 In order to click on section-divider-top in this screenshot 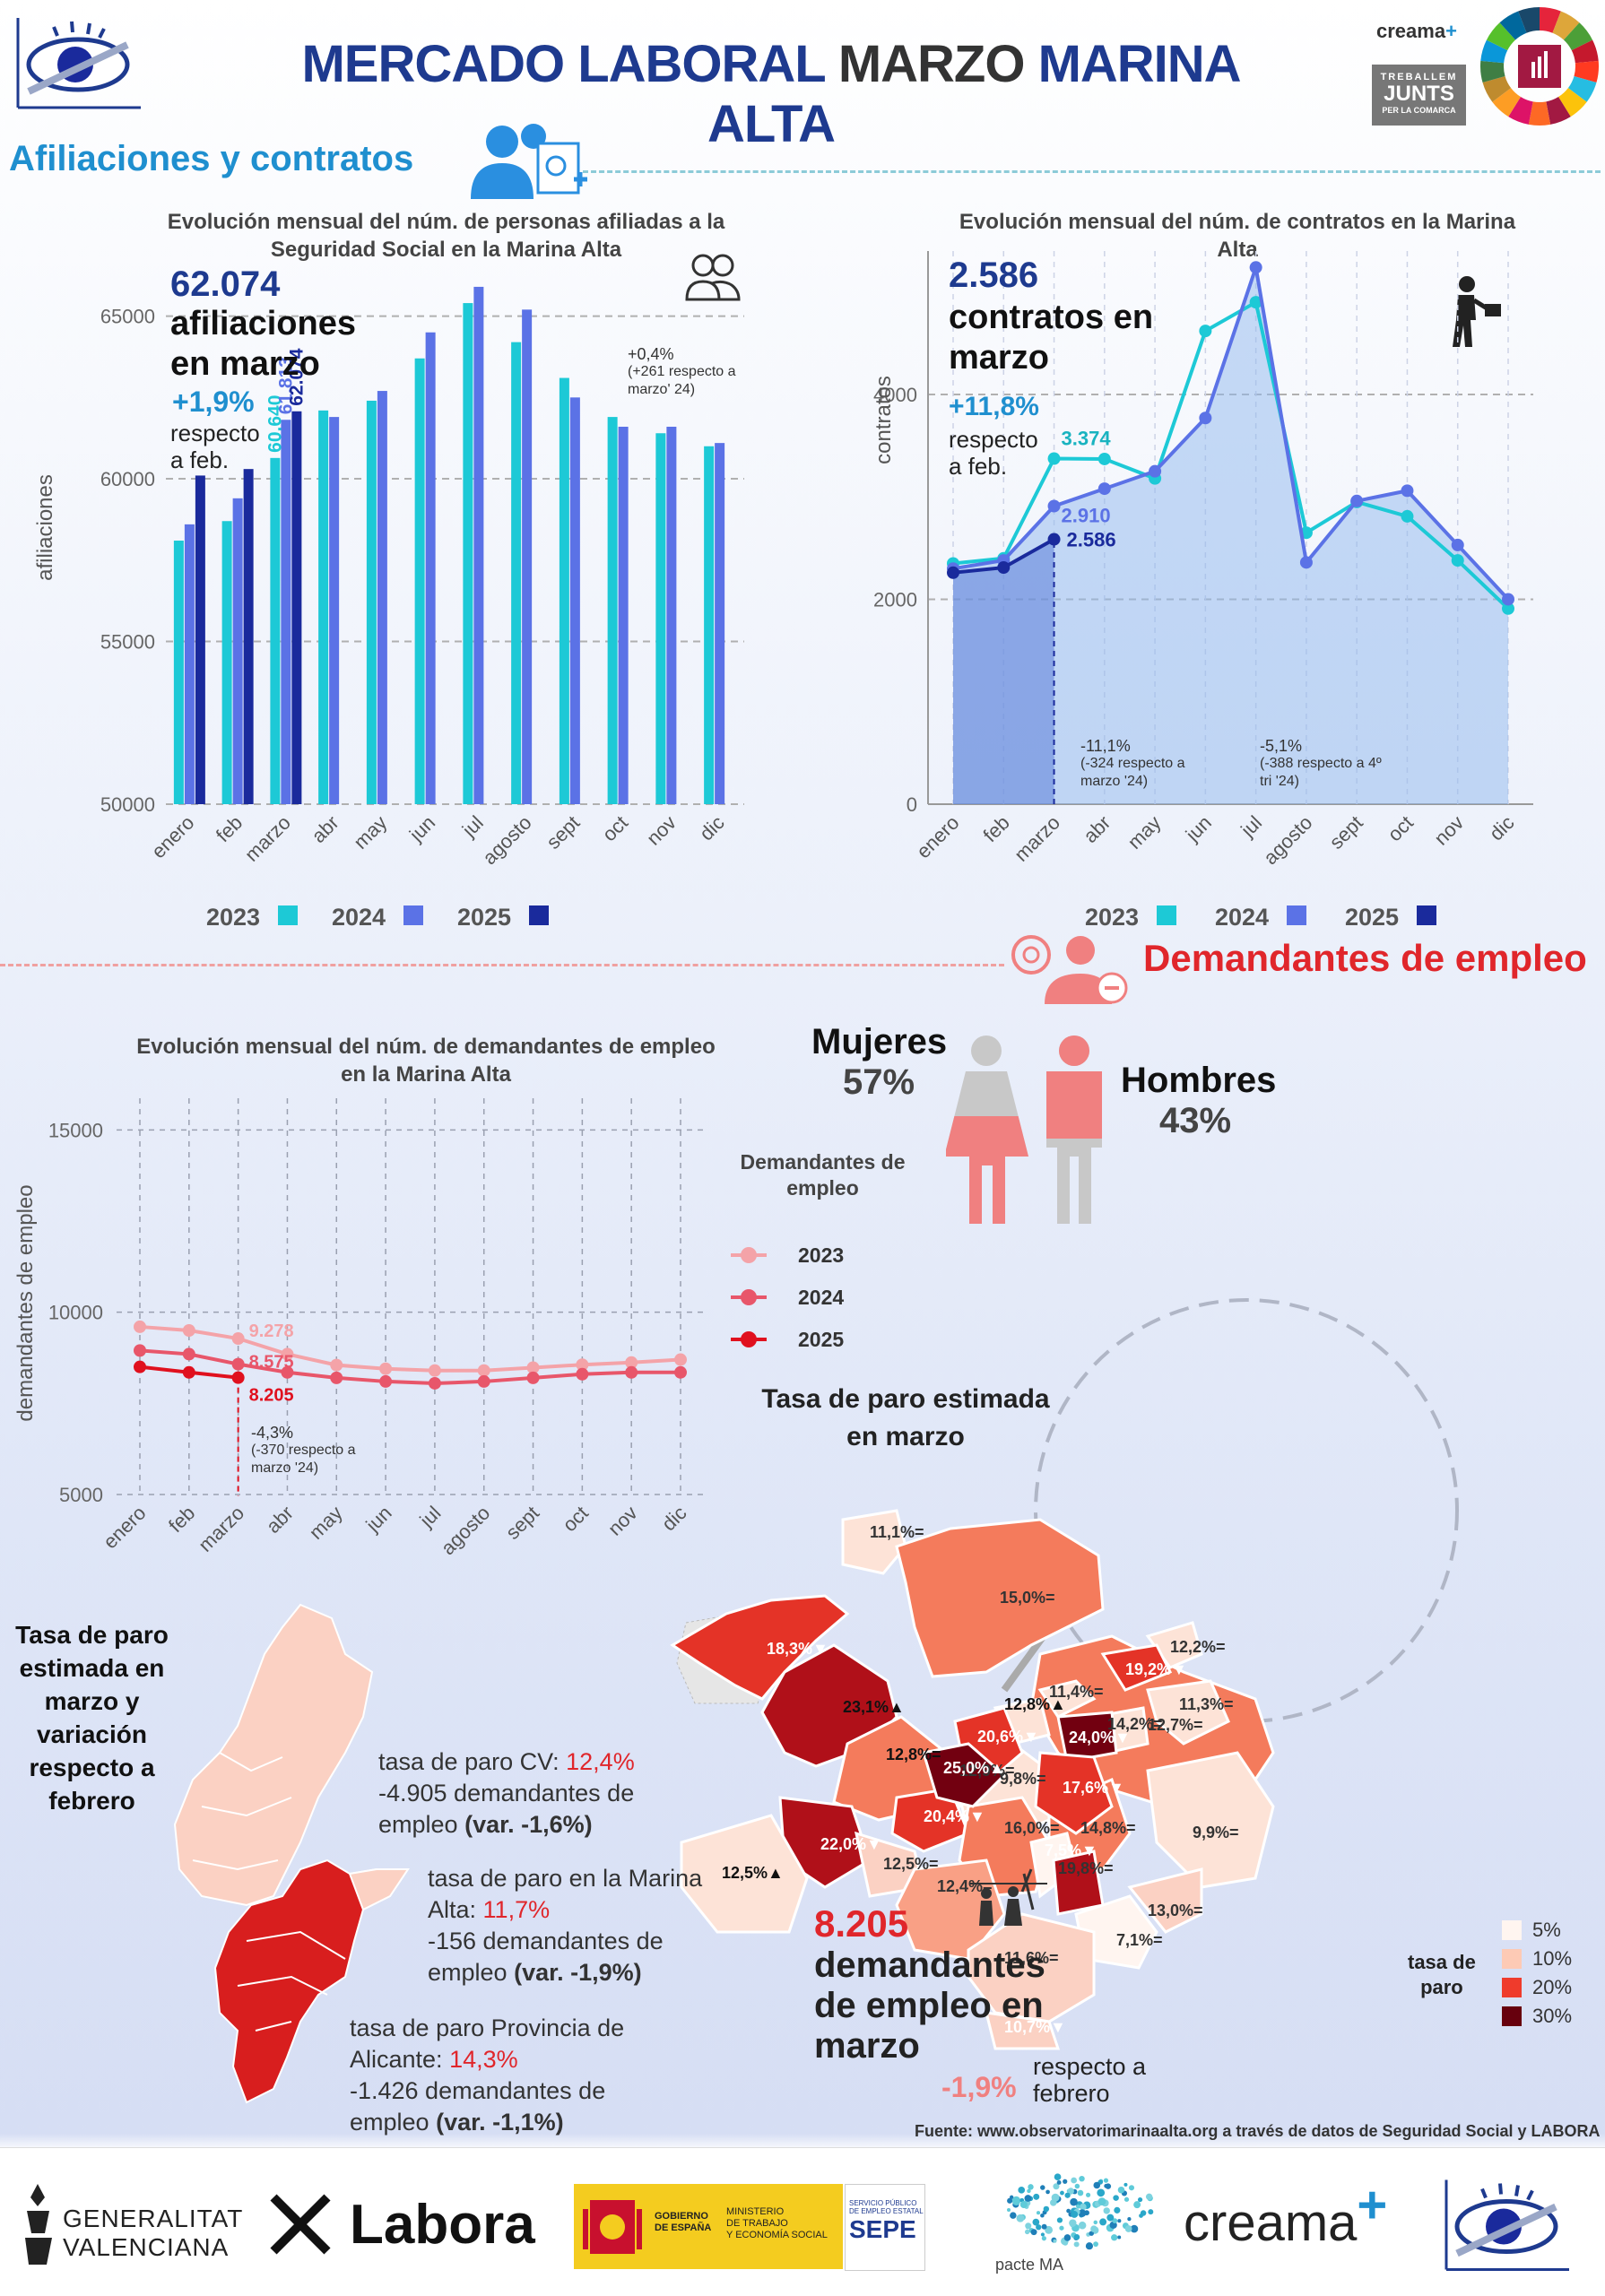, I will do `click(1092, 172)`.